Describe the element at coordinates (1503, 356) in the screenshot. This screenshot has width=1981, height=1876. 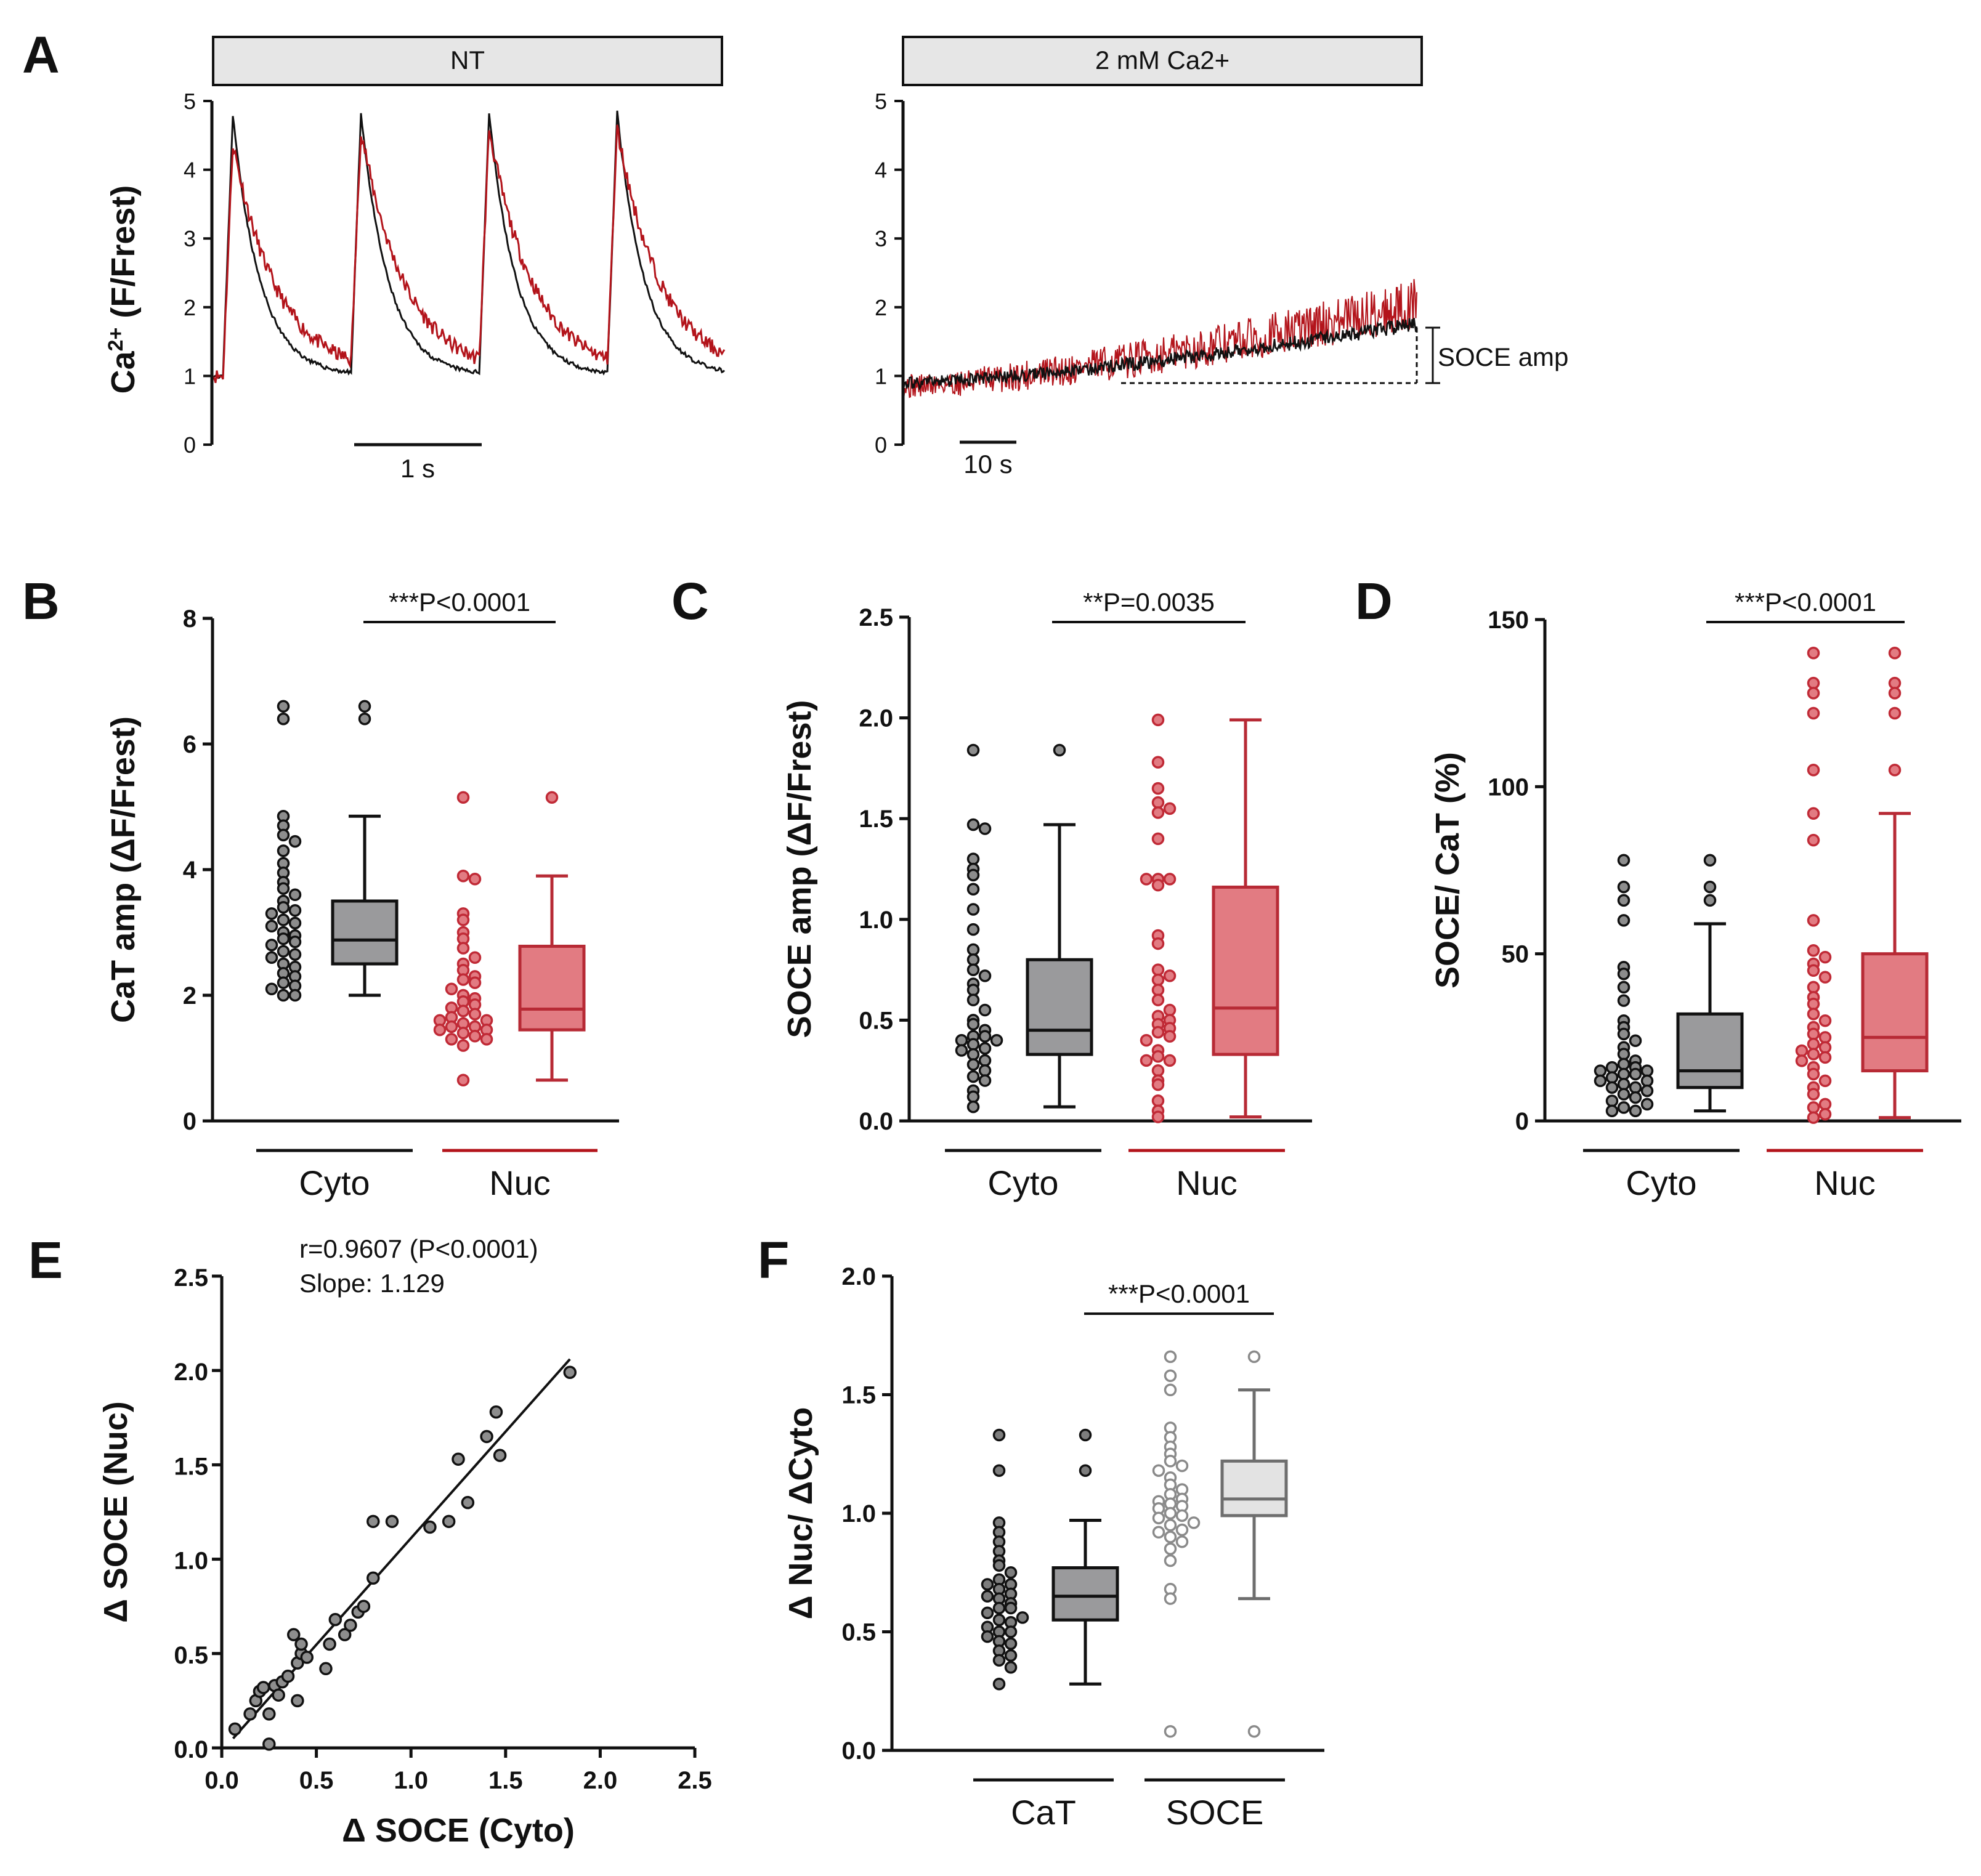
I see `soce-amp-label: SOCE amp` at that location.